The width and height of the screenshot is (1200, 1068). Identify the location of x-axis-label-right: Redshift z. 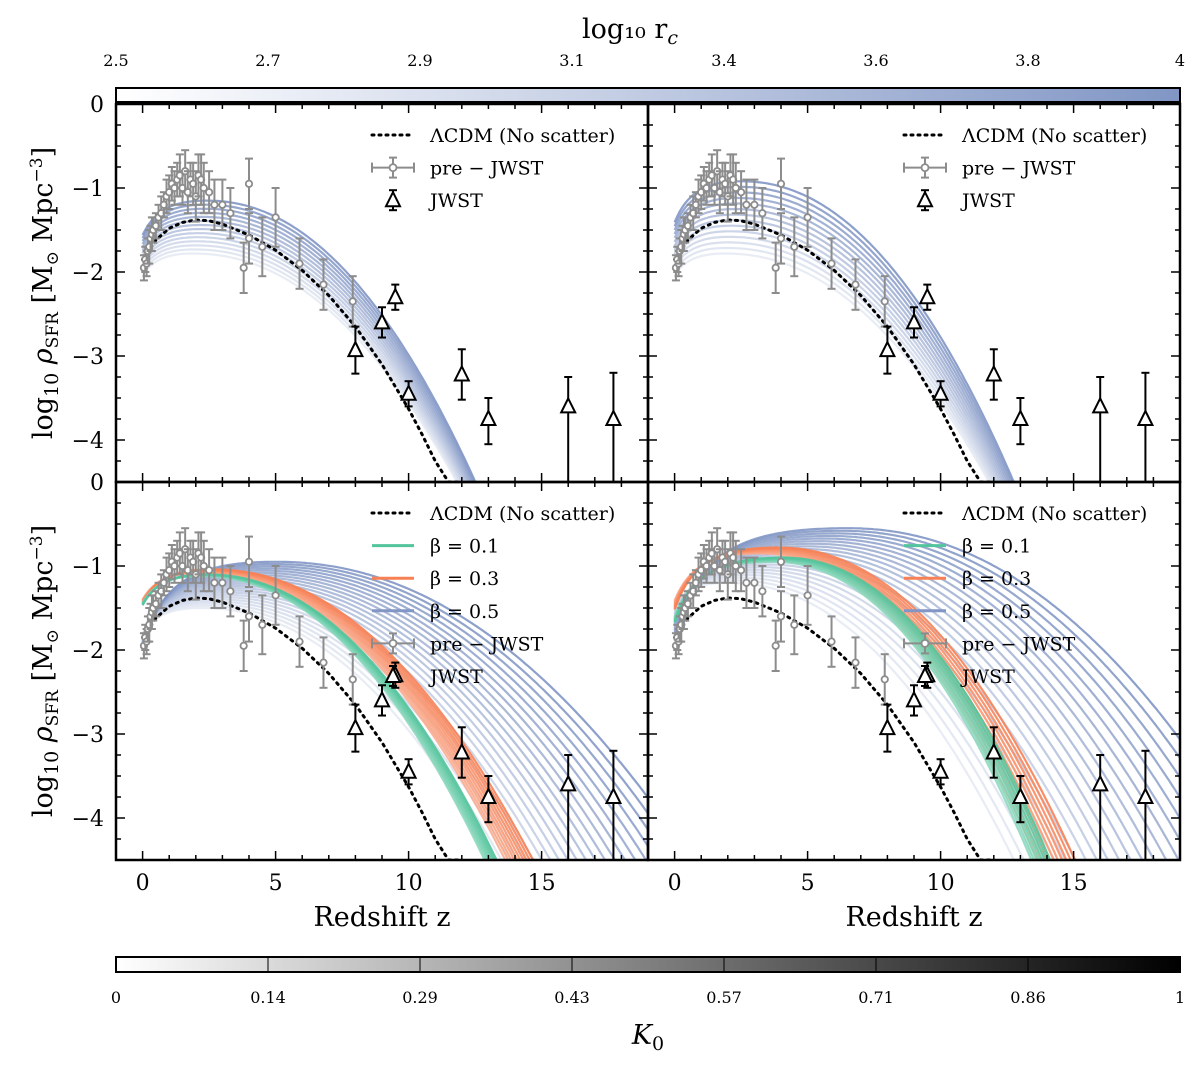
(913, 917).